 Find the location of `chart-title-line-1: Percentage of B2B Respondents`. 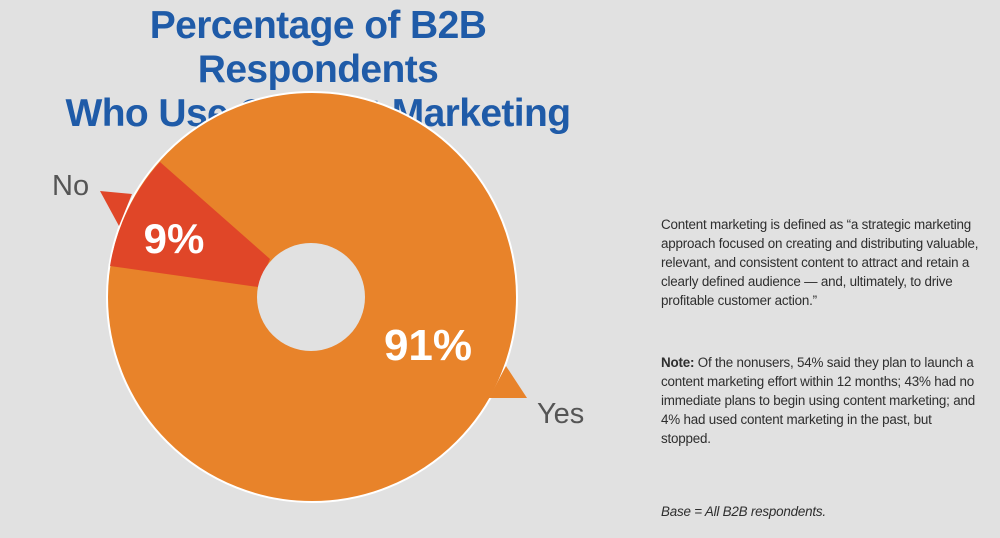

chart-title-line-1: Percentage of B2B Respondents is located at coordinates (318, 47).